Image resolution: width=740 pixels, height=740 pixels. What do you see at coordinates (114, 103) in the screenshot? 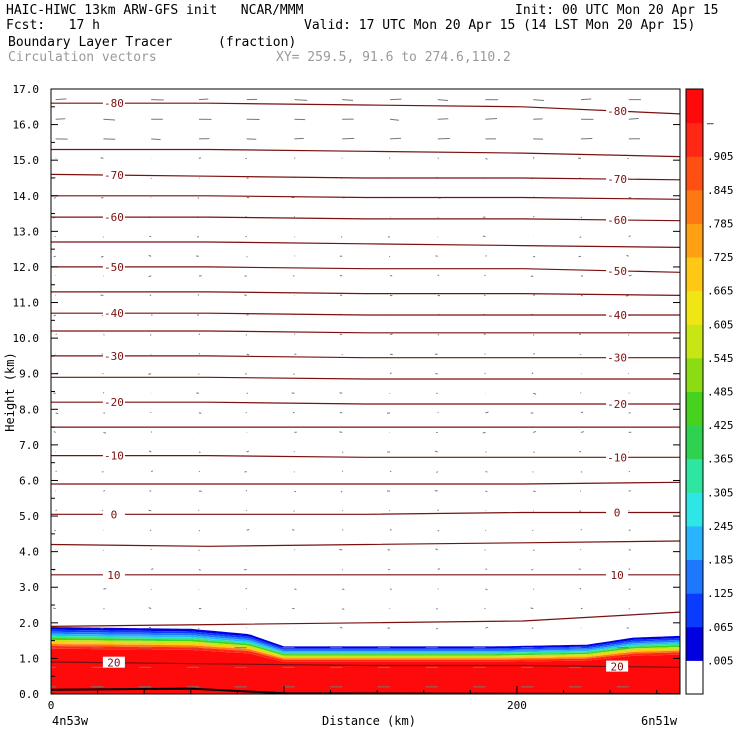
I see `contour-label: -80` at bounding box center [114, 103].